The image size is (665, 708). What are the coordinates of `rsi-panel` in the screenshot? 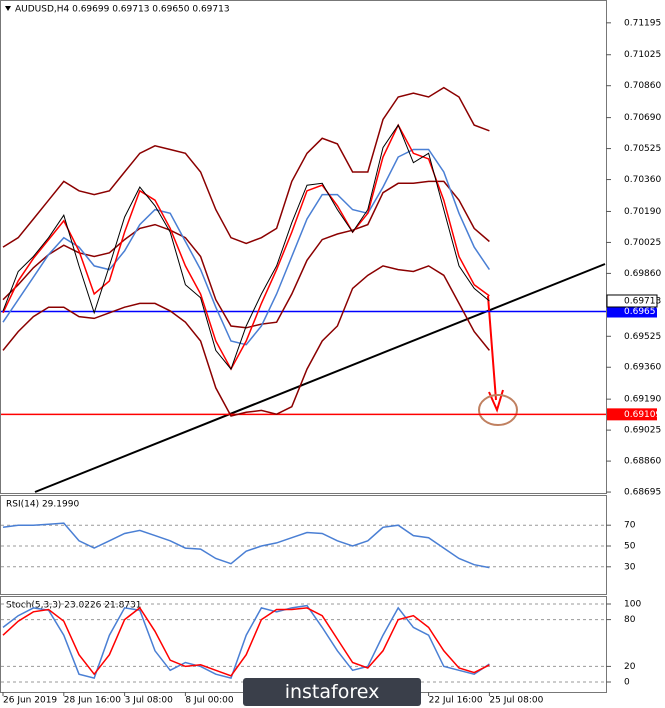 It's located at (303, 545).